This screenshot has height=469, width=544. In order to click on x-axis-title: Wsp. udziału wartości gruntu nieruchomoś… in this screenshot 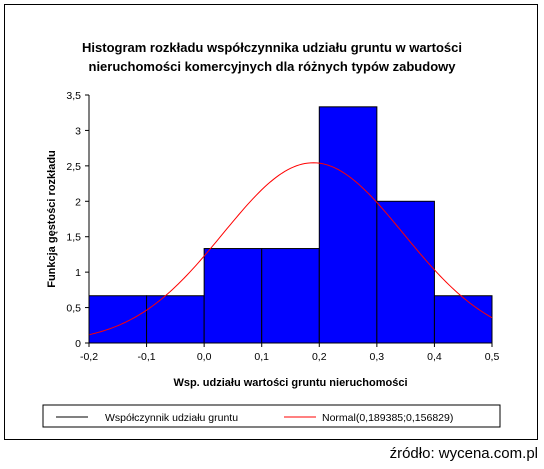, I will do `click(290, 383)`.